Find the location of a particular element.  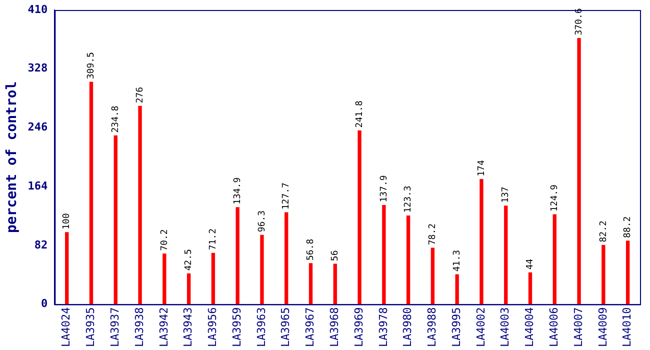

data-label: 276 is located at coordinates (140, 95).